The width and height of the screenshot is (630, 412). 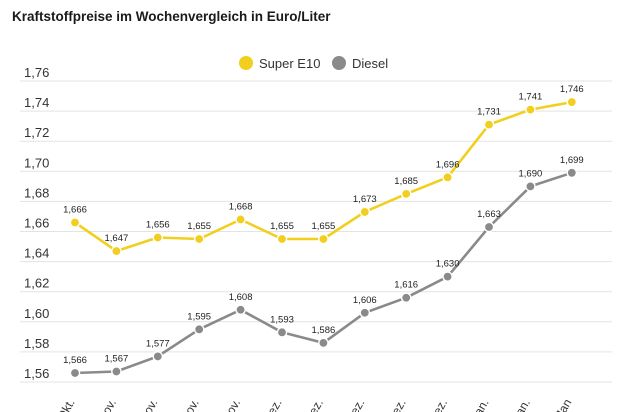 I want to click on legend-label: Diesel, so click(x=370, y=63).